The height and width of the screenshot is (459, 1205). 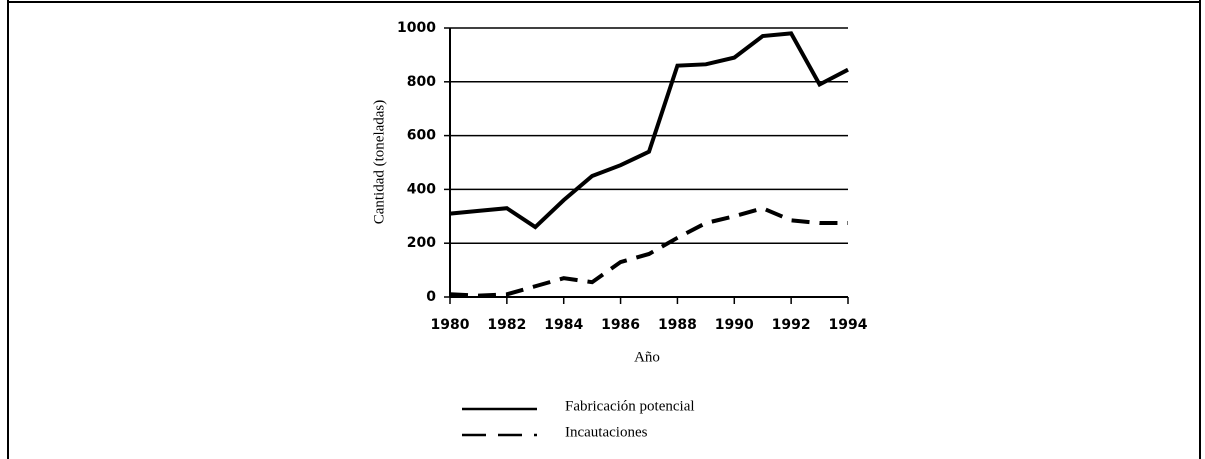 I want to click on x-tick-label: 1984, so click(x=563, y=325).